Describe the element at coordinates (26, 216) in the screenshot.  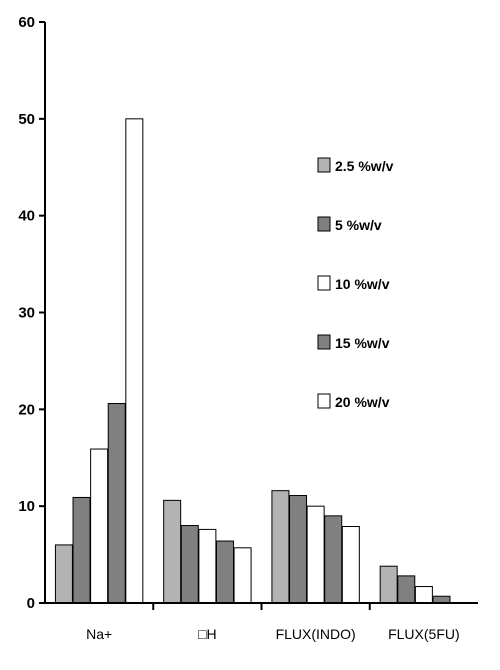
I see `y-tick-label: 40` at that location.